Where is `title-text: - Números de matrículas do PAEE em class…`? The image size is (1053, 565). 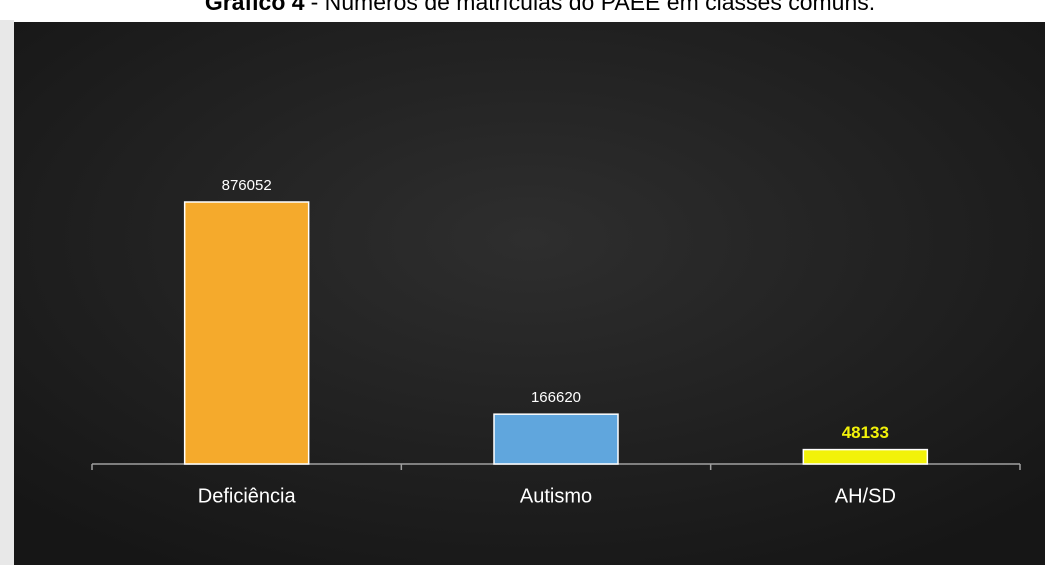 title-text: - Números de matrículas do PAEE em class… is located at coordinates (593, 7).